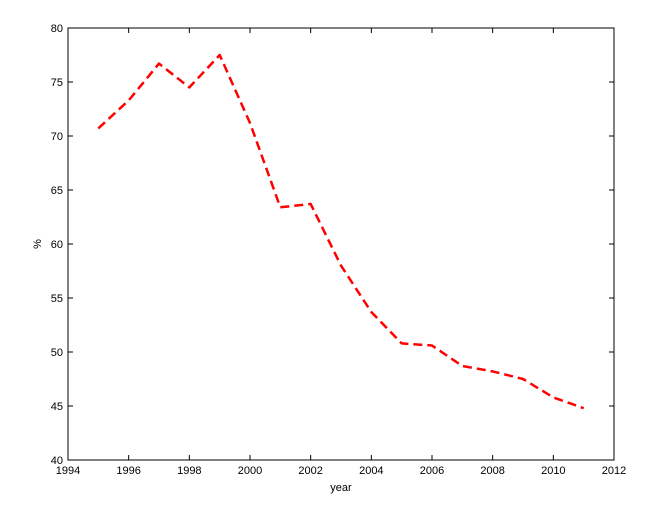 The height and width of the screenshot is (514, 660). I want to click on x-tick-label: 1996, so click(128, 471).